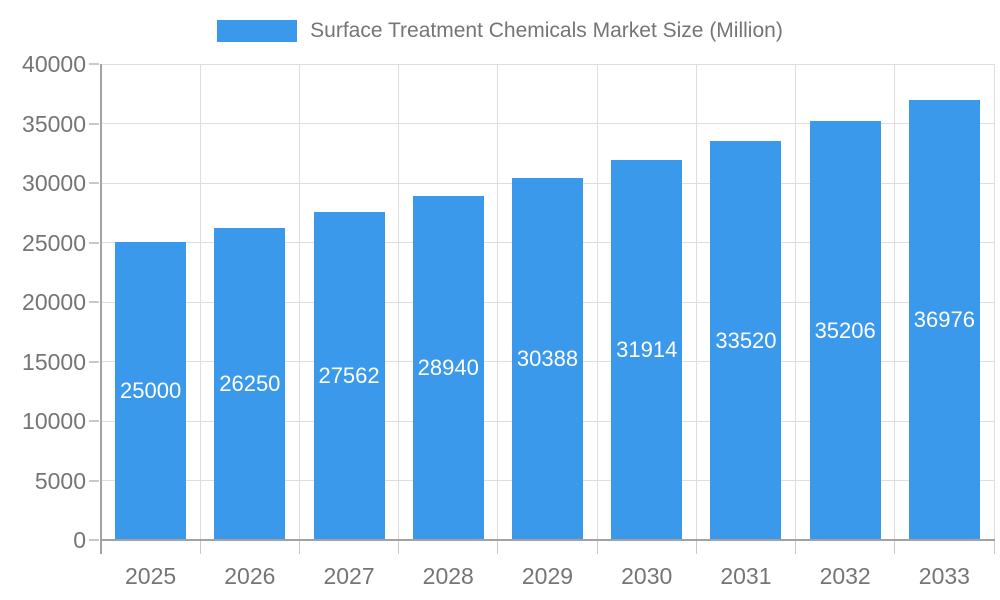 The image size is (1000, 600). What do you see at coordinates (54, 361) in the screenshot?
I see `y-axis-label: 15000` at bounding box center [54, 361].